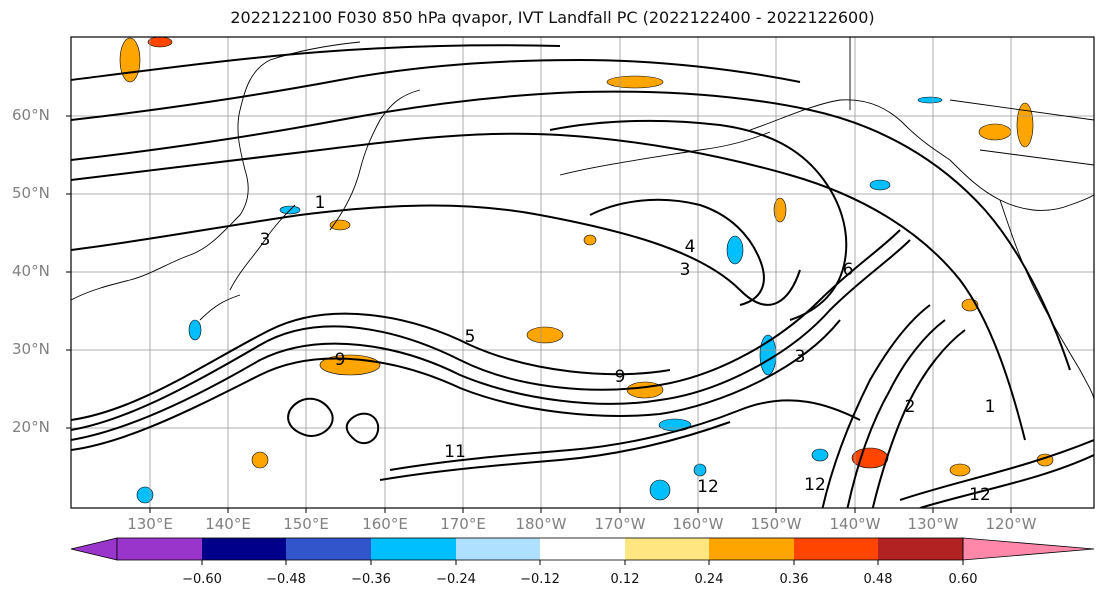 The image size is (1105, 601). I want to click on latitude-label: 20°N, so click(31, 427).